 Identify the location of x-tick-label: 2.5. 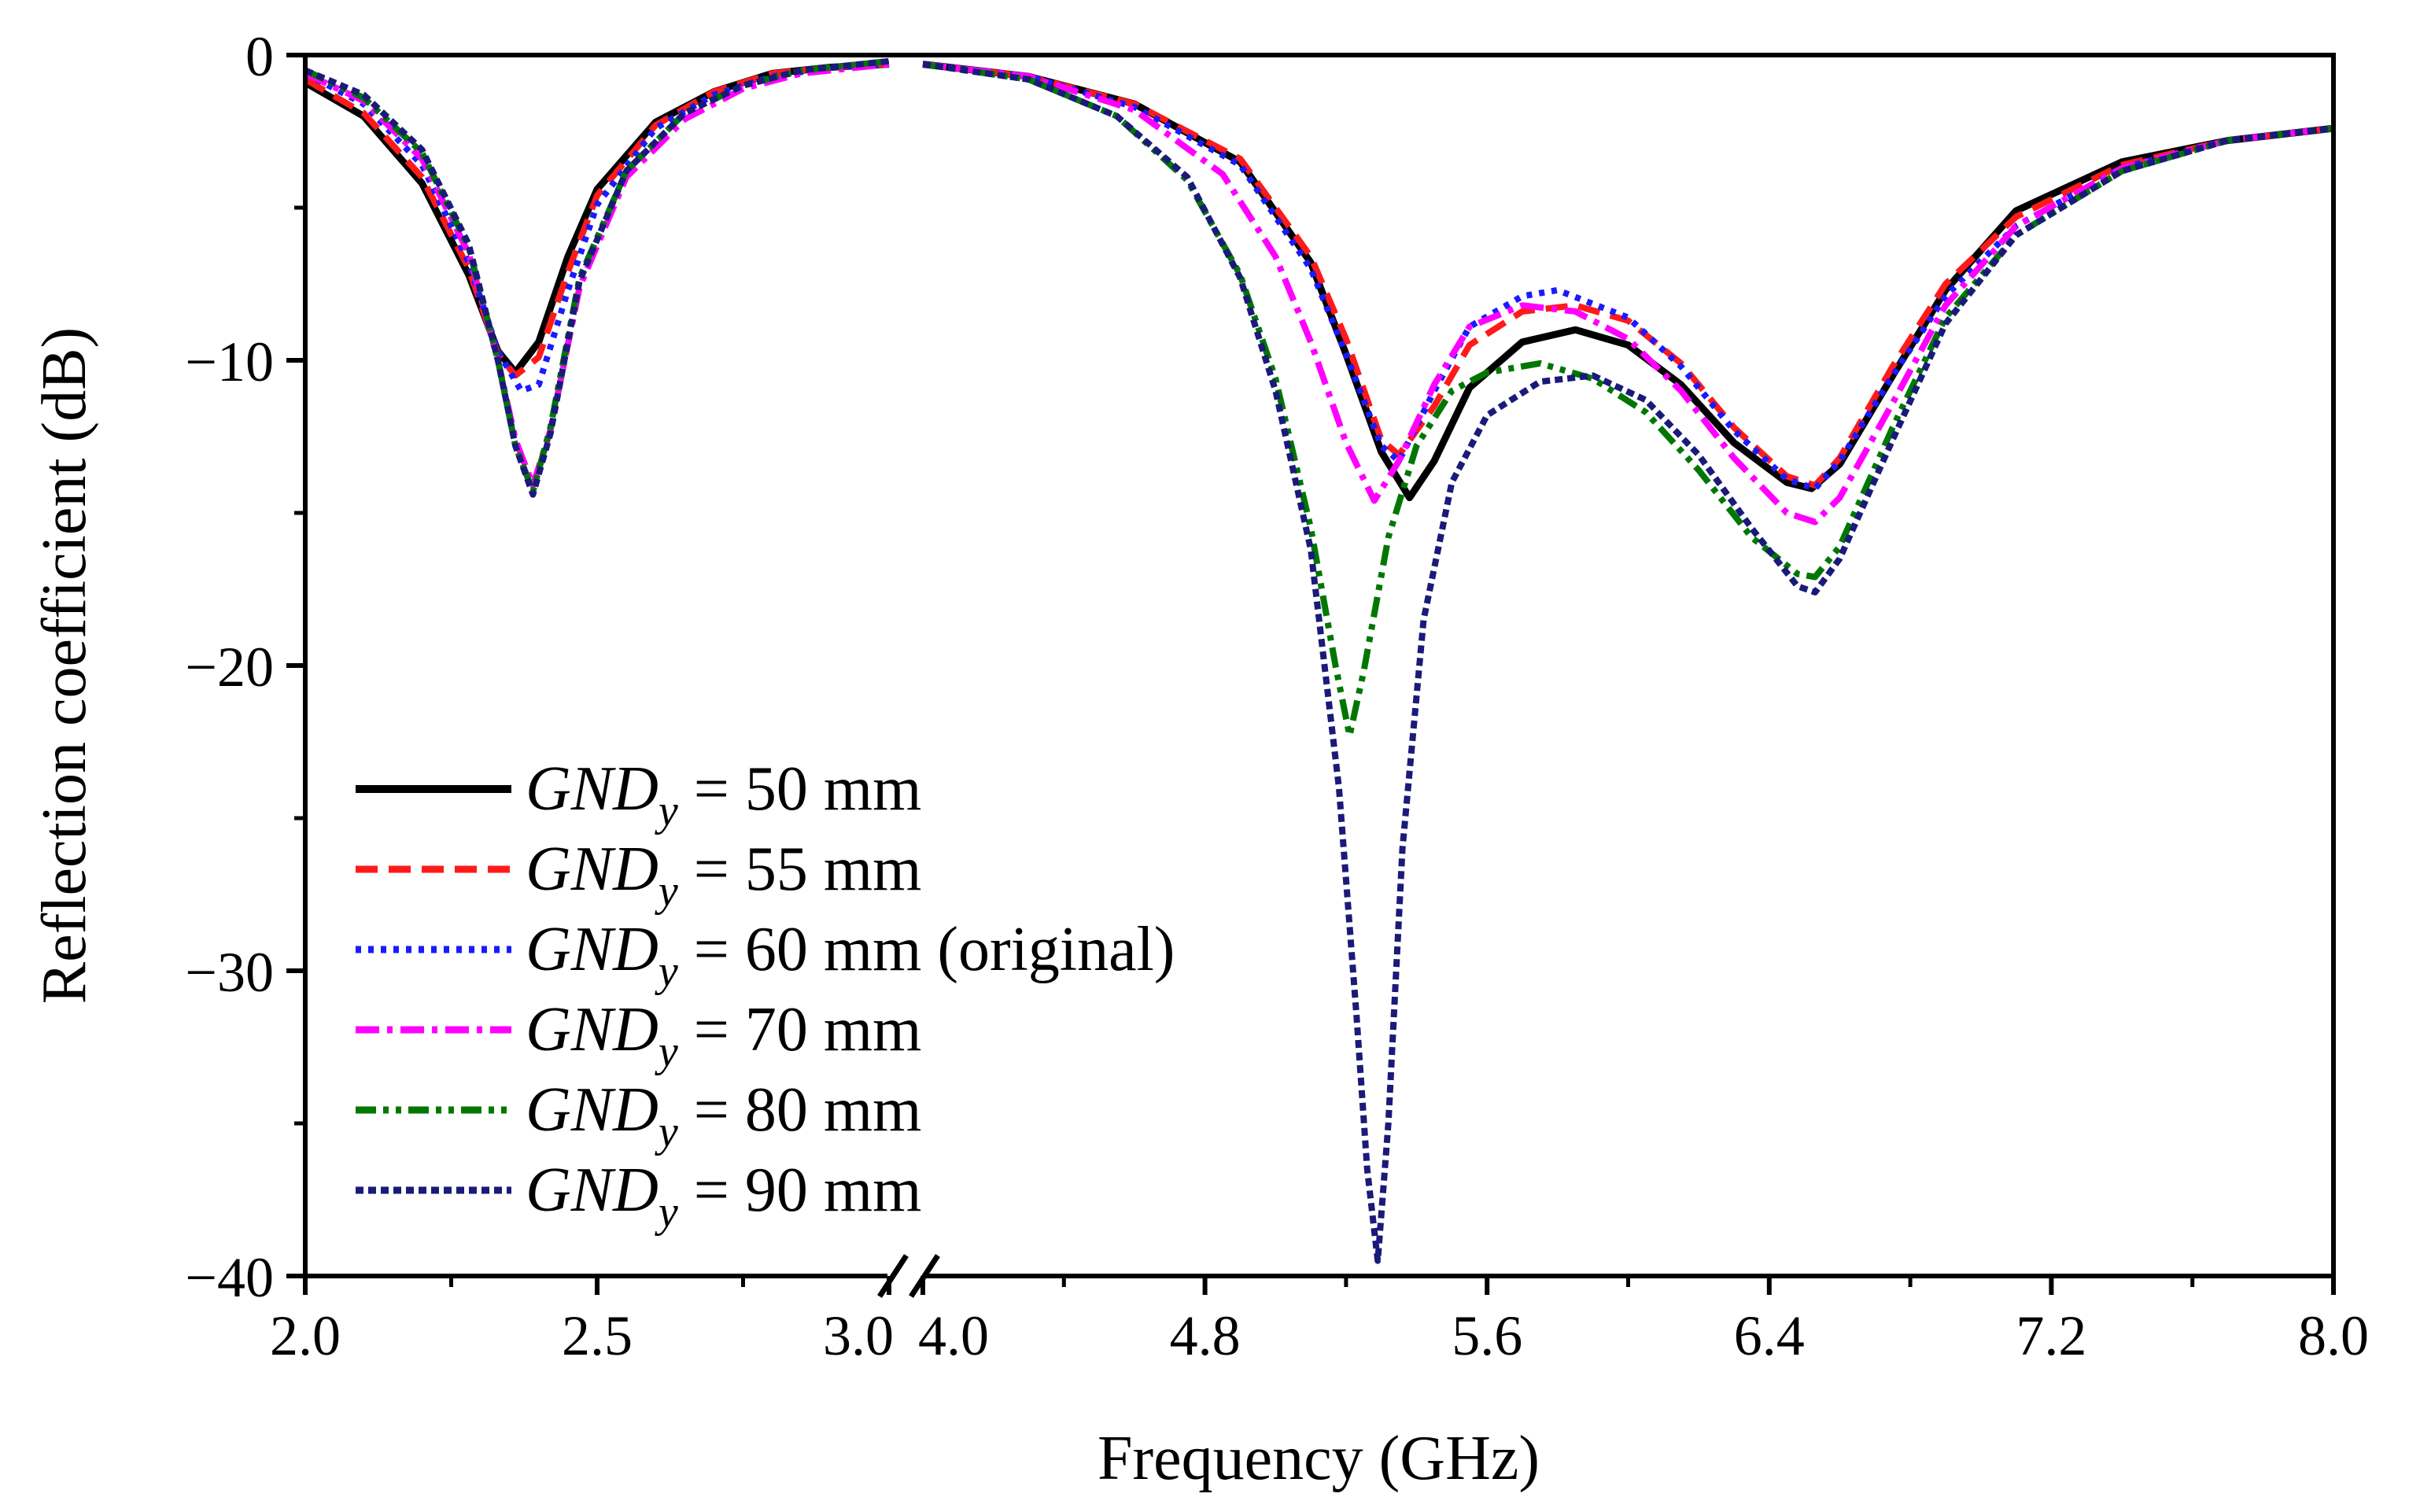
(597, 1335).